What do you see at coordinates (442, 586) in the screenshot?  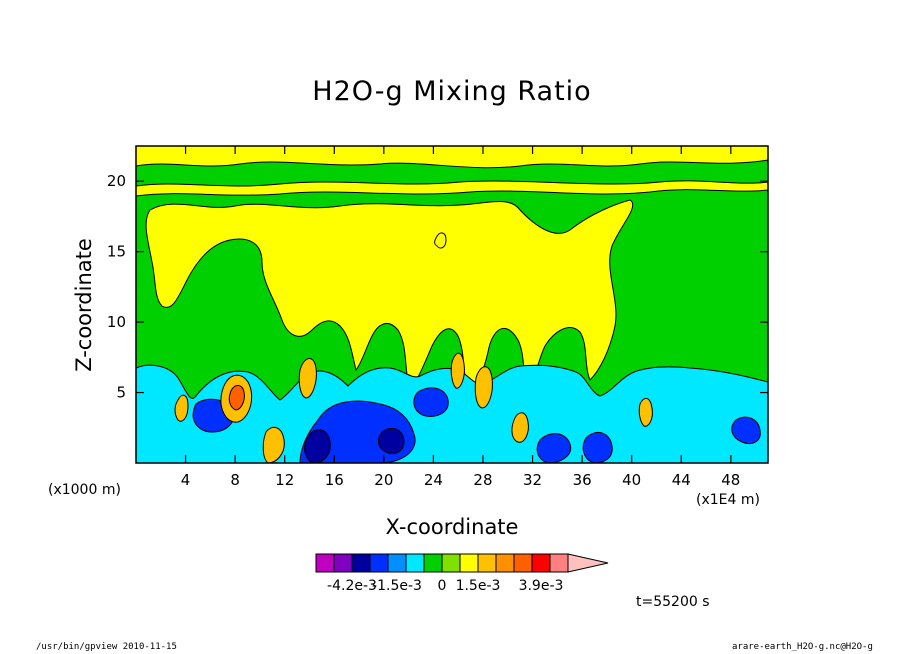 I see `colorbar-label: 0` at bounding box center [442, 586].